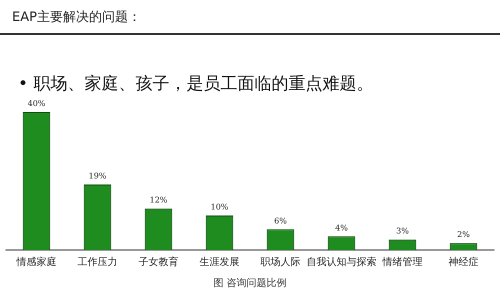 This screenshot has width=500, height=300. Describe the element at coordinates (36, 262) in the screenshot. I see `x-tick-label: 情感家庭` at that location.